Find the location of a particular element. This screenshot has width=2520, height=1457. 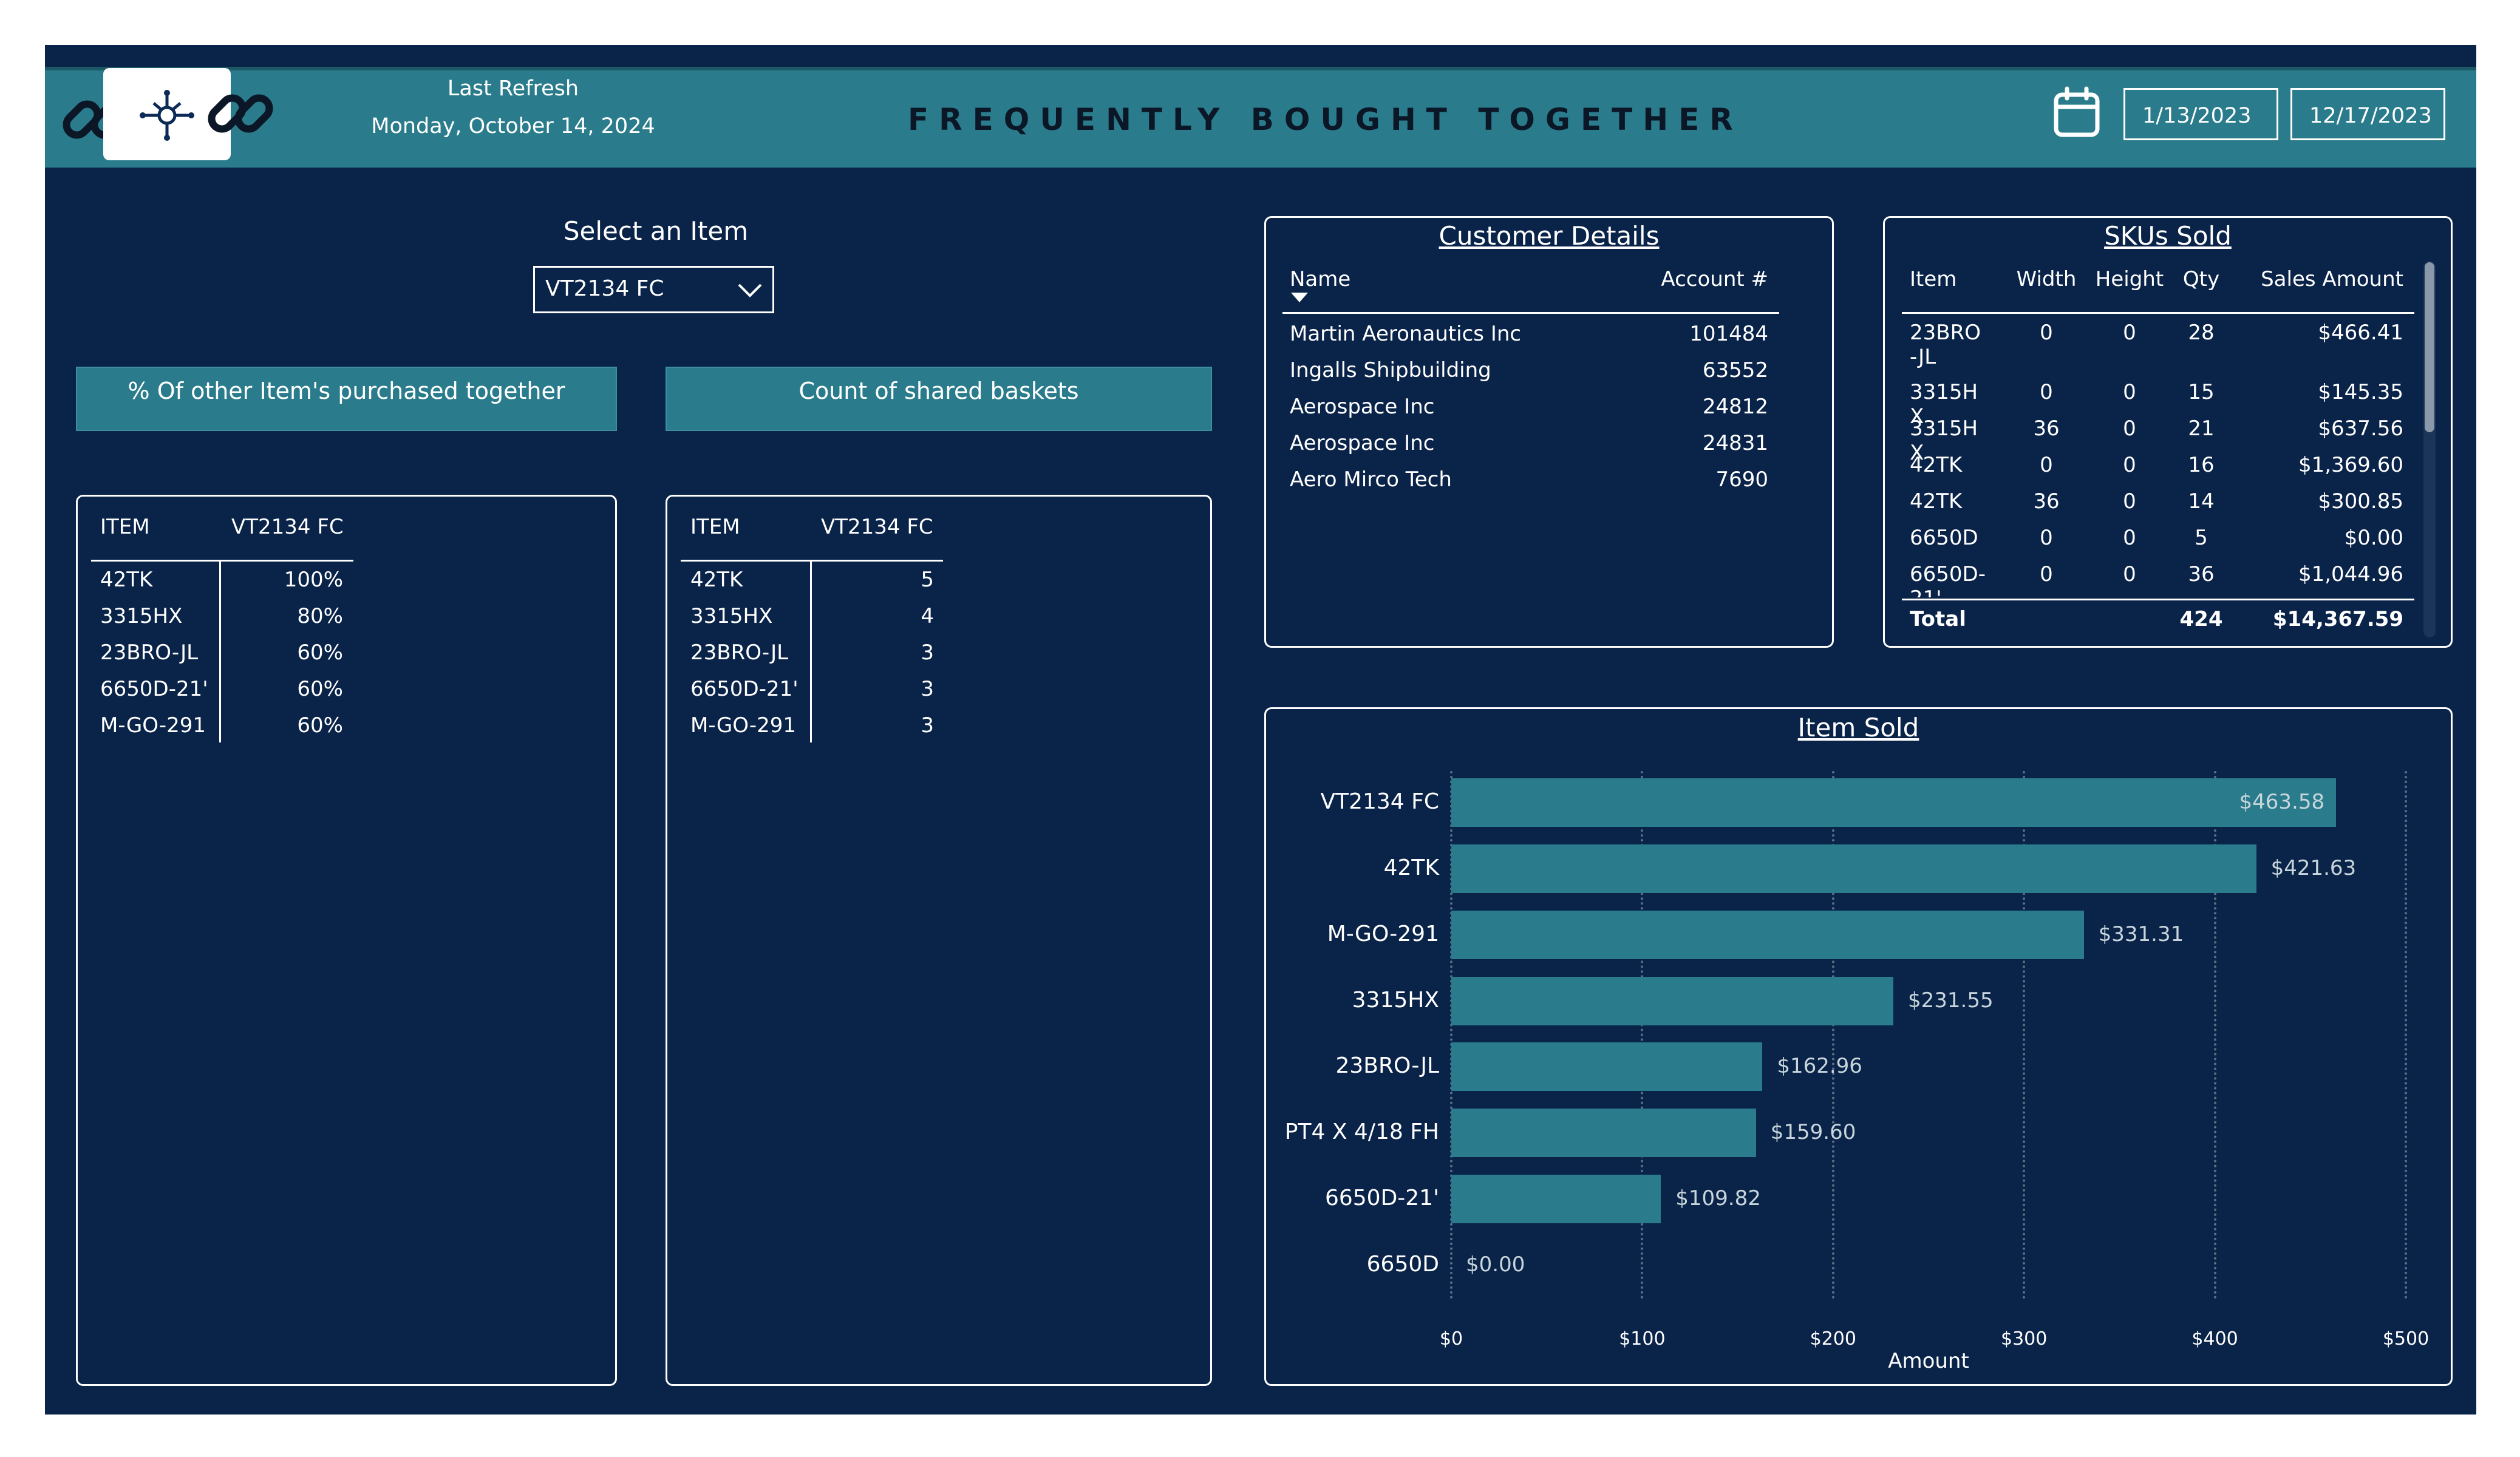

y-category-label: M-GO-291 is located at coordinates (1383, 933).